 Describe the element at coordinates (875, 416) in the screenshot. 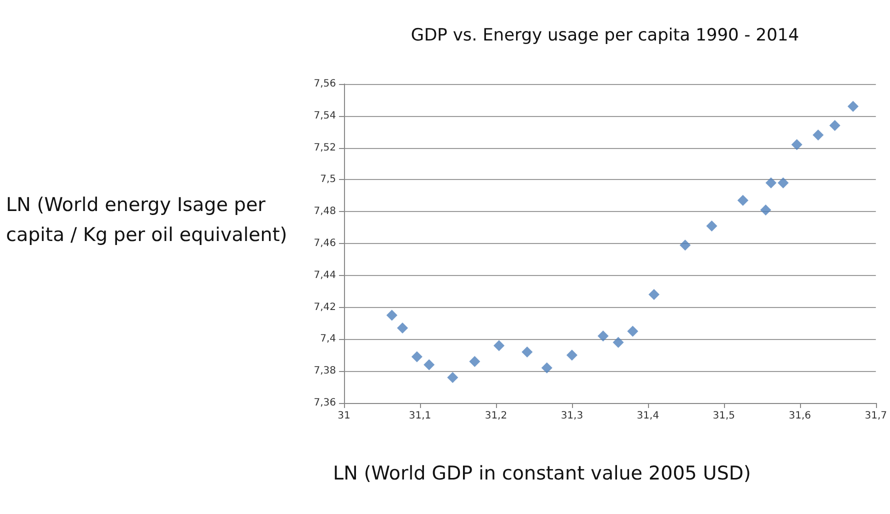

I see `x-tick-label: 31,7` at that location.